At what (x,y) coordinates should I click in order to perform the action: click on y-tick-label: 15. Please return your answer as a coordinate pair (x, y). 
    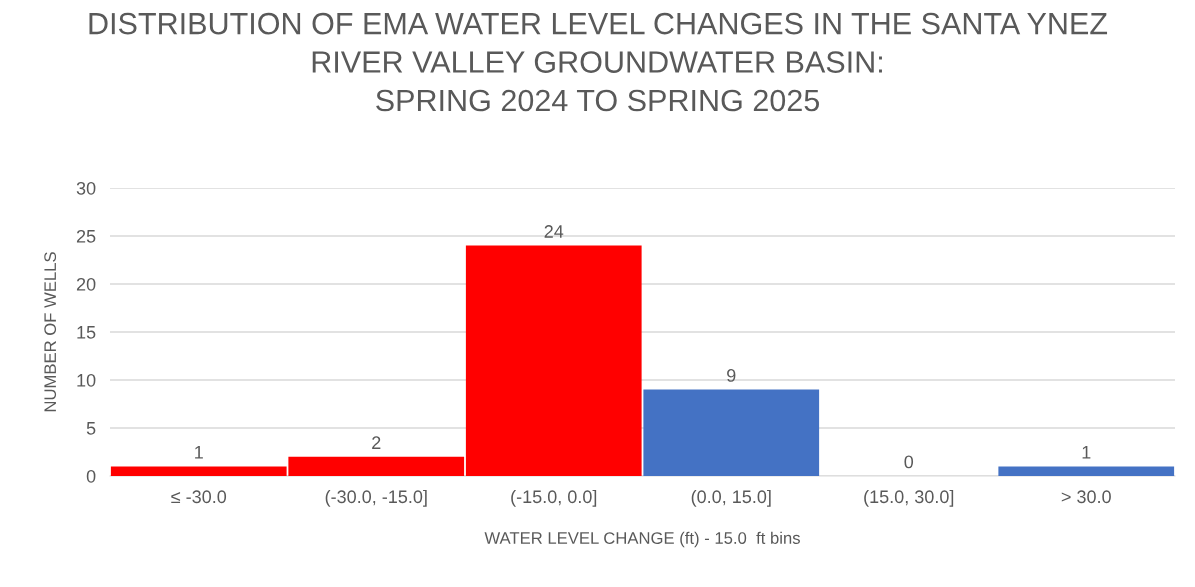
    Looking at the image, I should click on (86, 332).